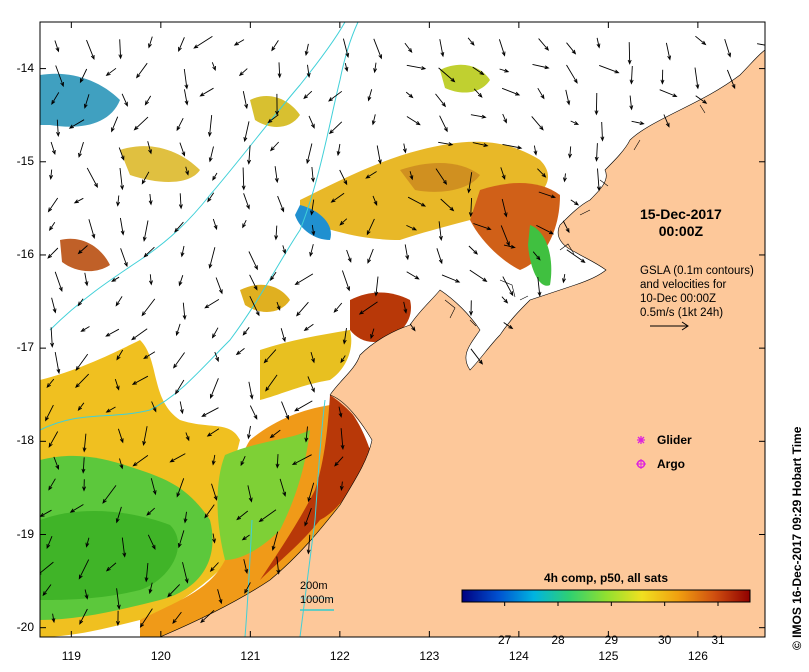  Describe the element at coordinates (606, 596) in the screenshot. I see `colorbar-ramp` at that location.